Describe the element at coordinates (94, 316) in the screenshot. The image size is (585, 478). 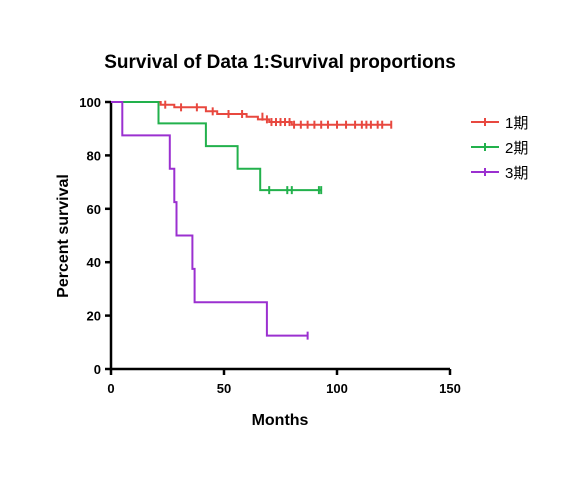
I see `y-tick-label: 20` at that location.